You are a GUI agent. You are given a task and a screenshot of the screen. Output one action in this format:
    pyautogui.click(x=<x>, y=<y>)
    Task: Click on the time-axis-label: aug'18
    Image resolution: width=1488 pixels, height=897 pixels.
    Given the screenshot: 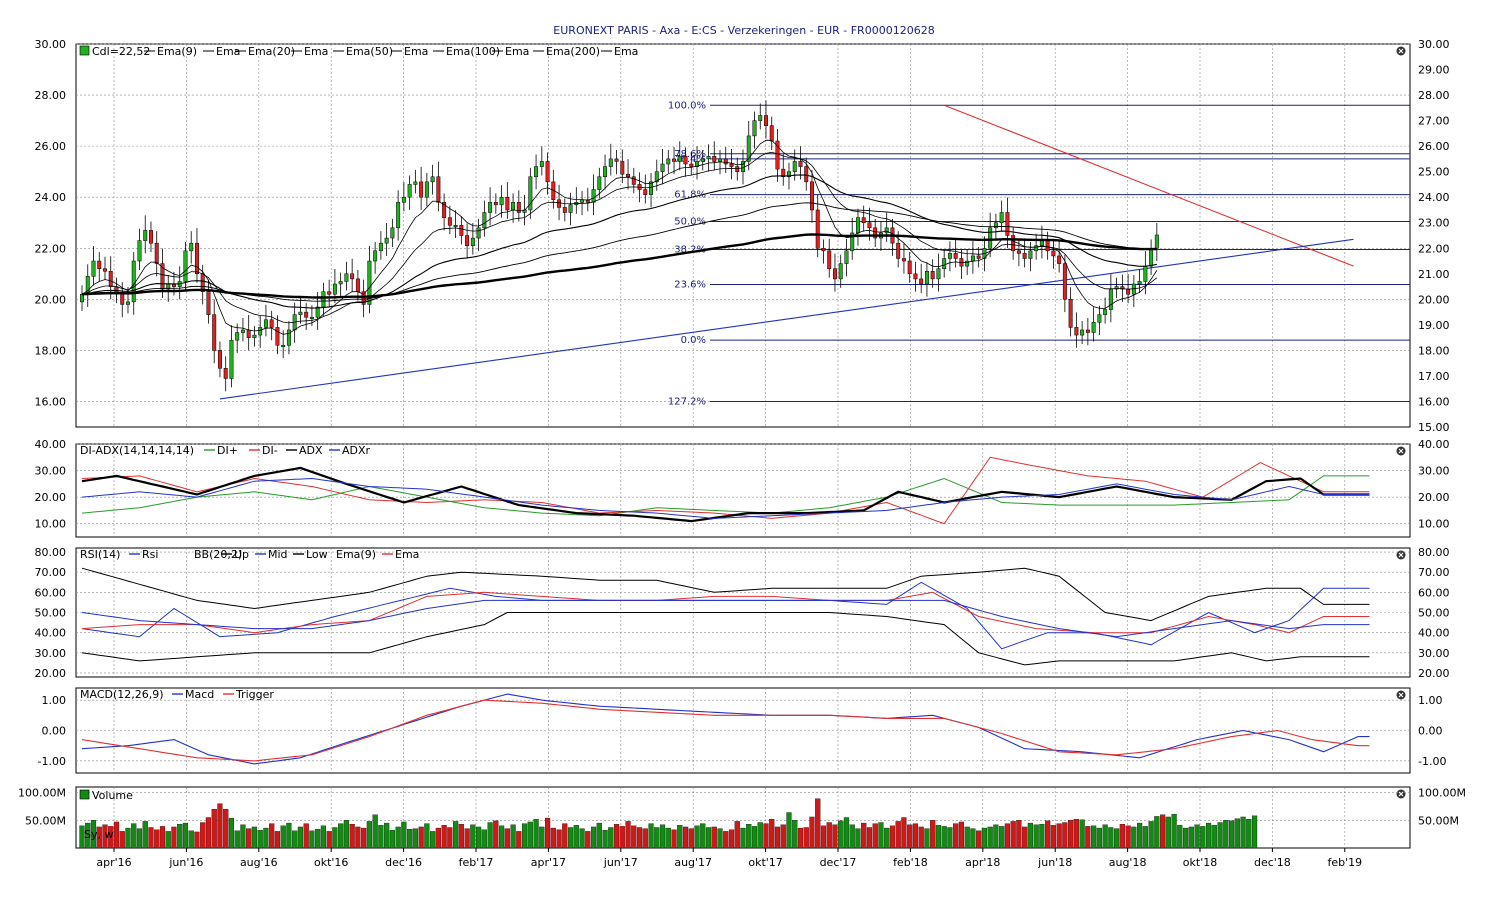 What is the action you would take?
    pyautogui.click(x=1128, y=862)
    